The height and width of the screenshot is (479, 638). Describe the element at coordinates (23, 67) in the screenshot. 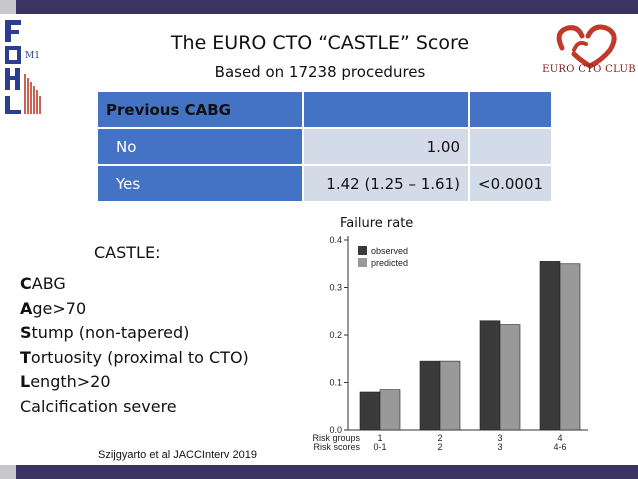

I see `hospital-logo: M1` at that location.